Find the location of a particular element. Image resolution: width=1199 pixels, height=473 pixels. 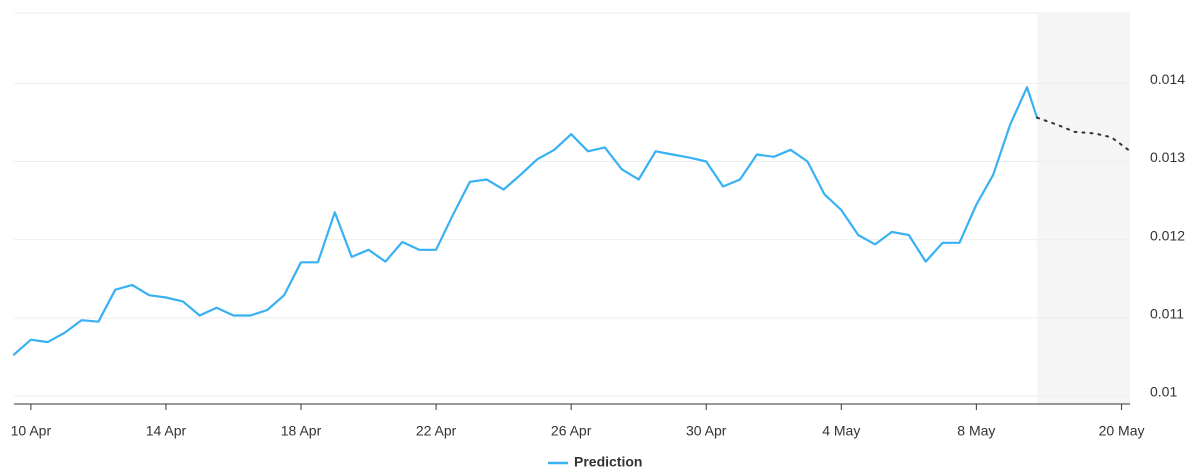

y-tick-label: 0.012 is located at coordinates (1167, 235).